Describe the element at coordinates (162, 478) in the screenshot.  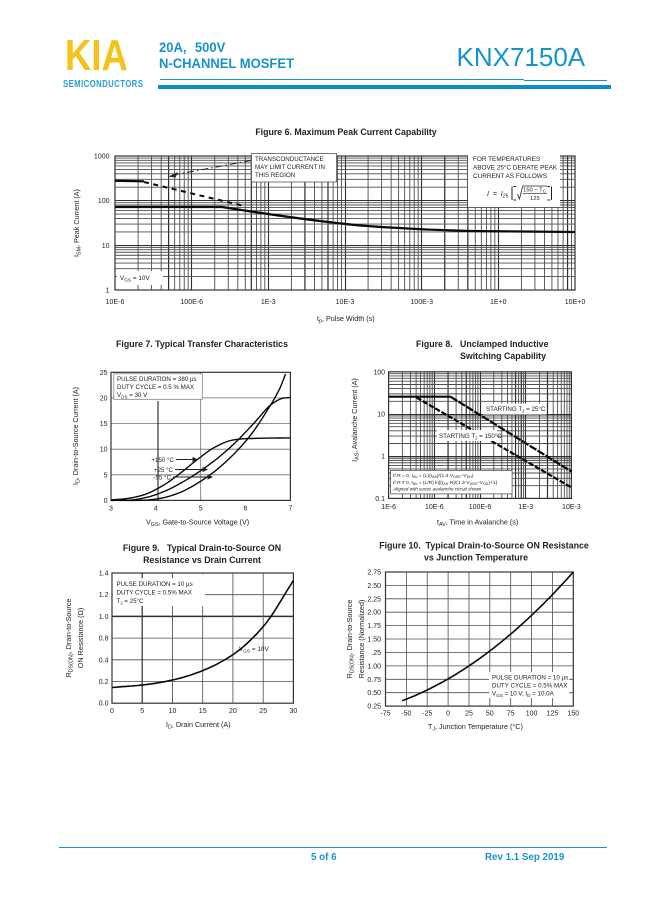
I see `svg-text: -55 °C` at that location.